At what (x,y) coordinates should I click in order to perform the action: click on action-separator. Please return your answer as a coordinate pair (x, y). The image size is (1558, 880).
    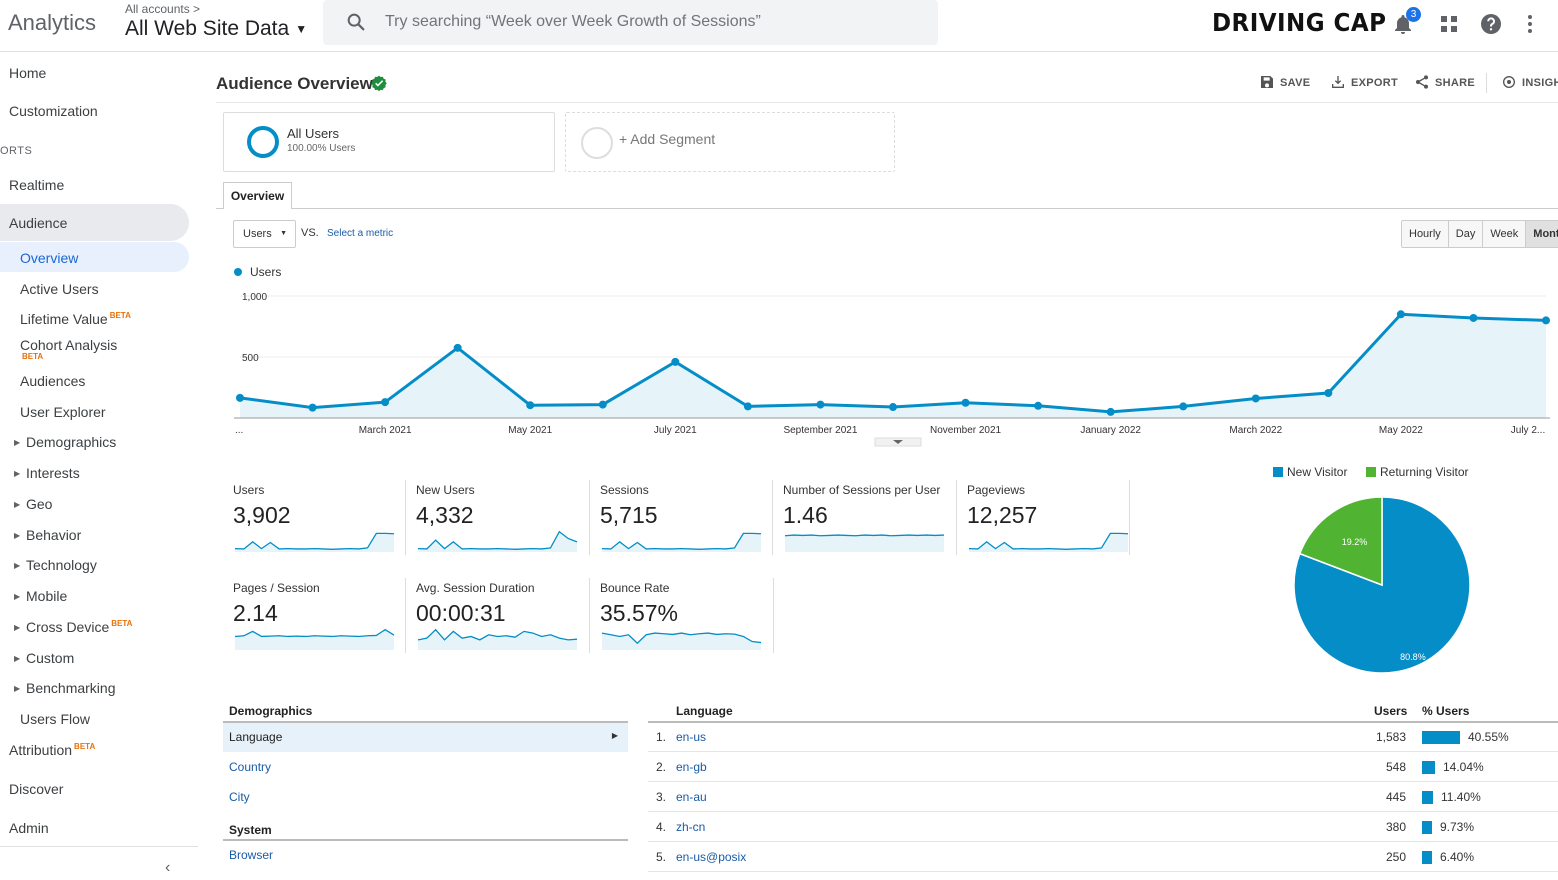
    Looking at the image, I should click on (1486, 83).